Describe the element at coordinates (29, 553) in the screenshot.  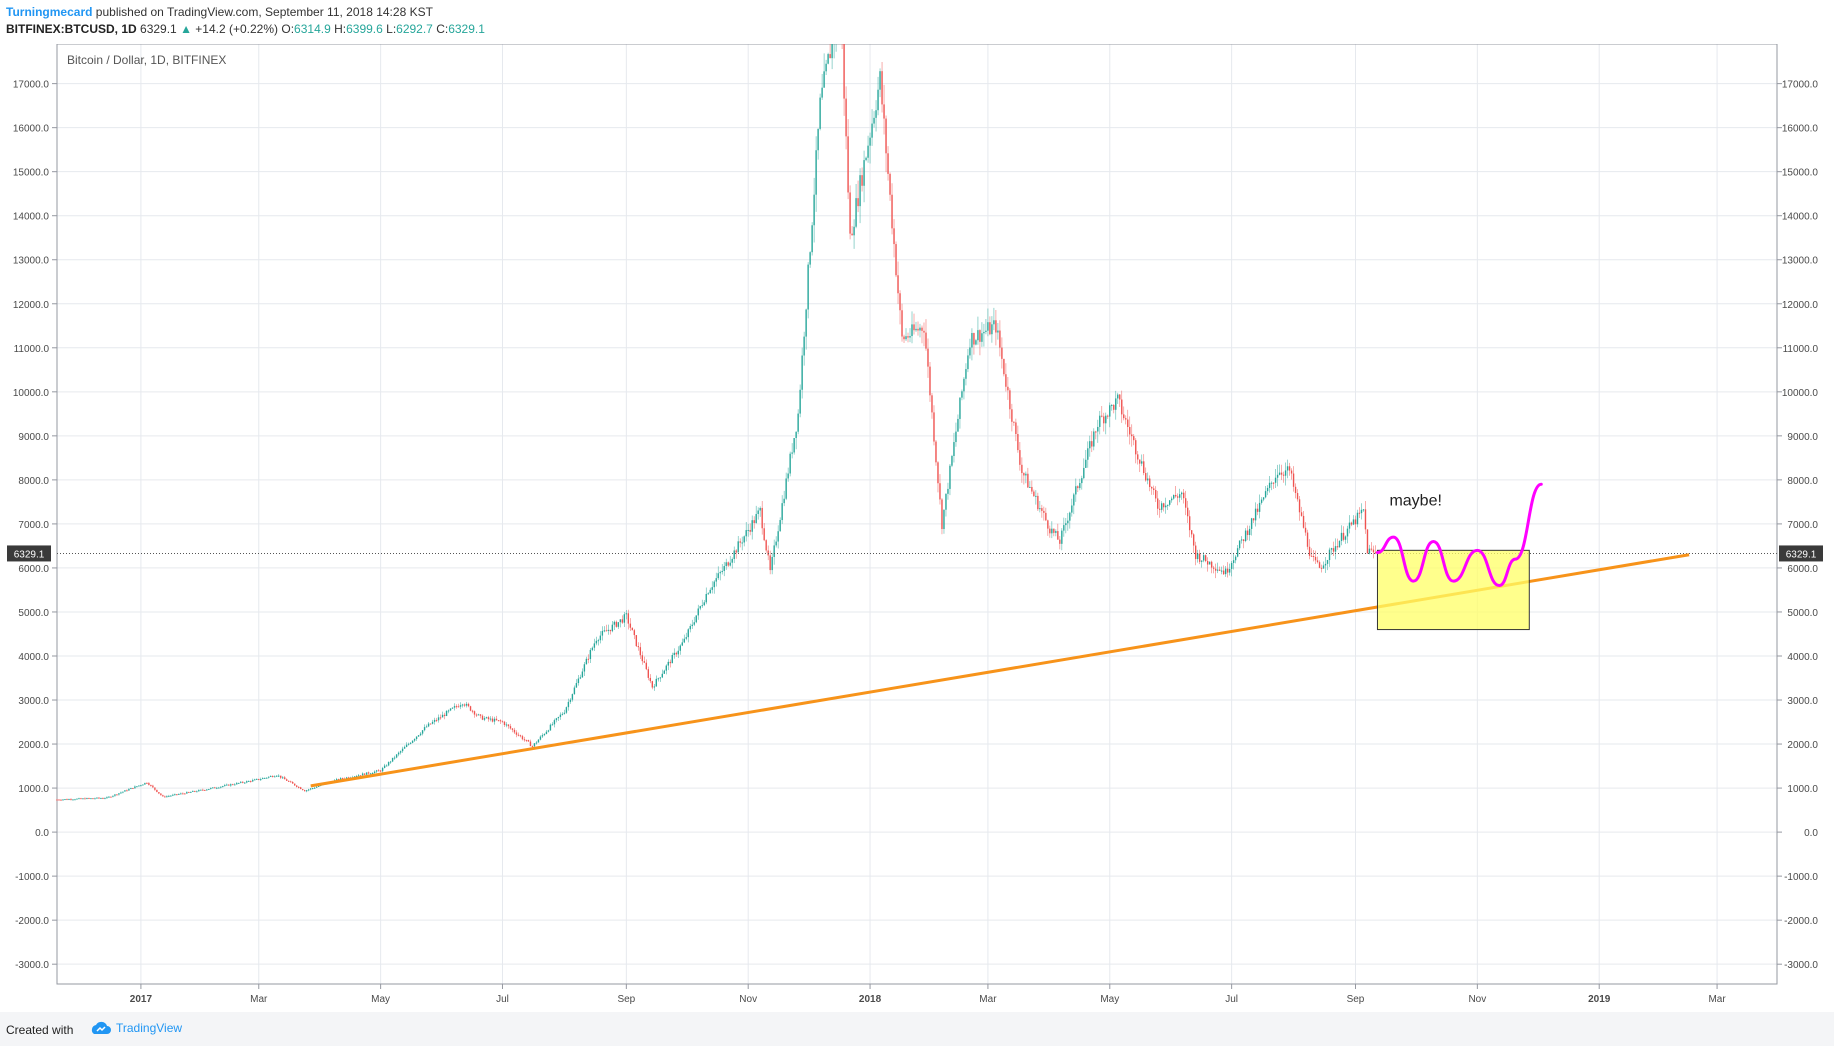
I see `last-price-tag-bg` at that location.